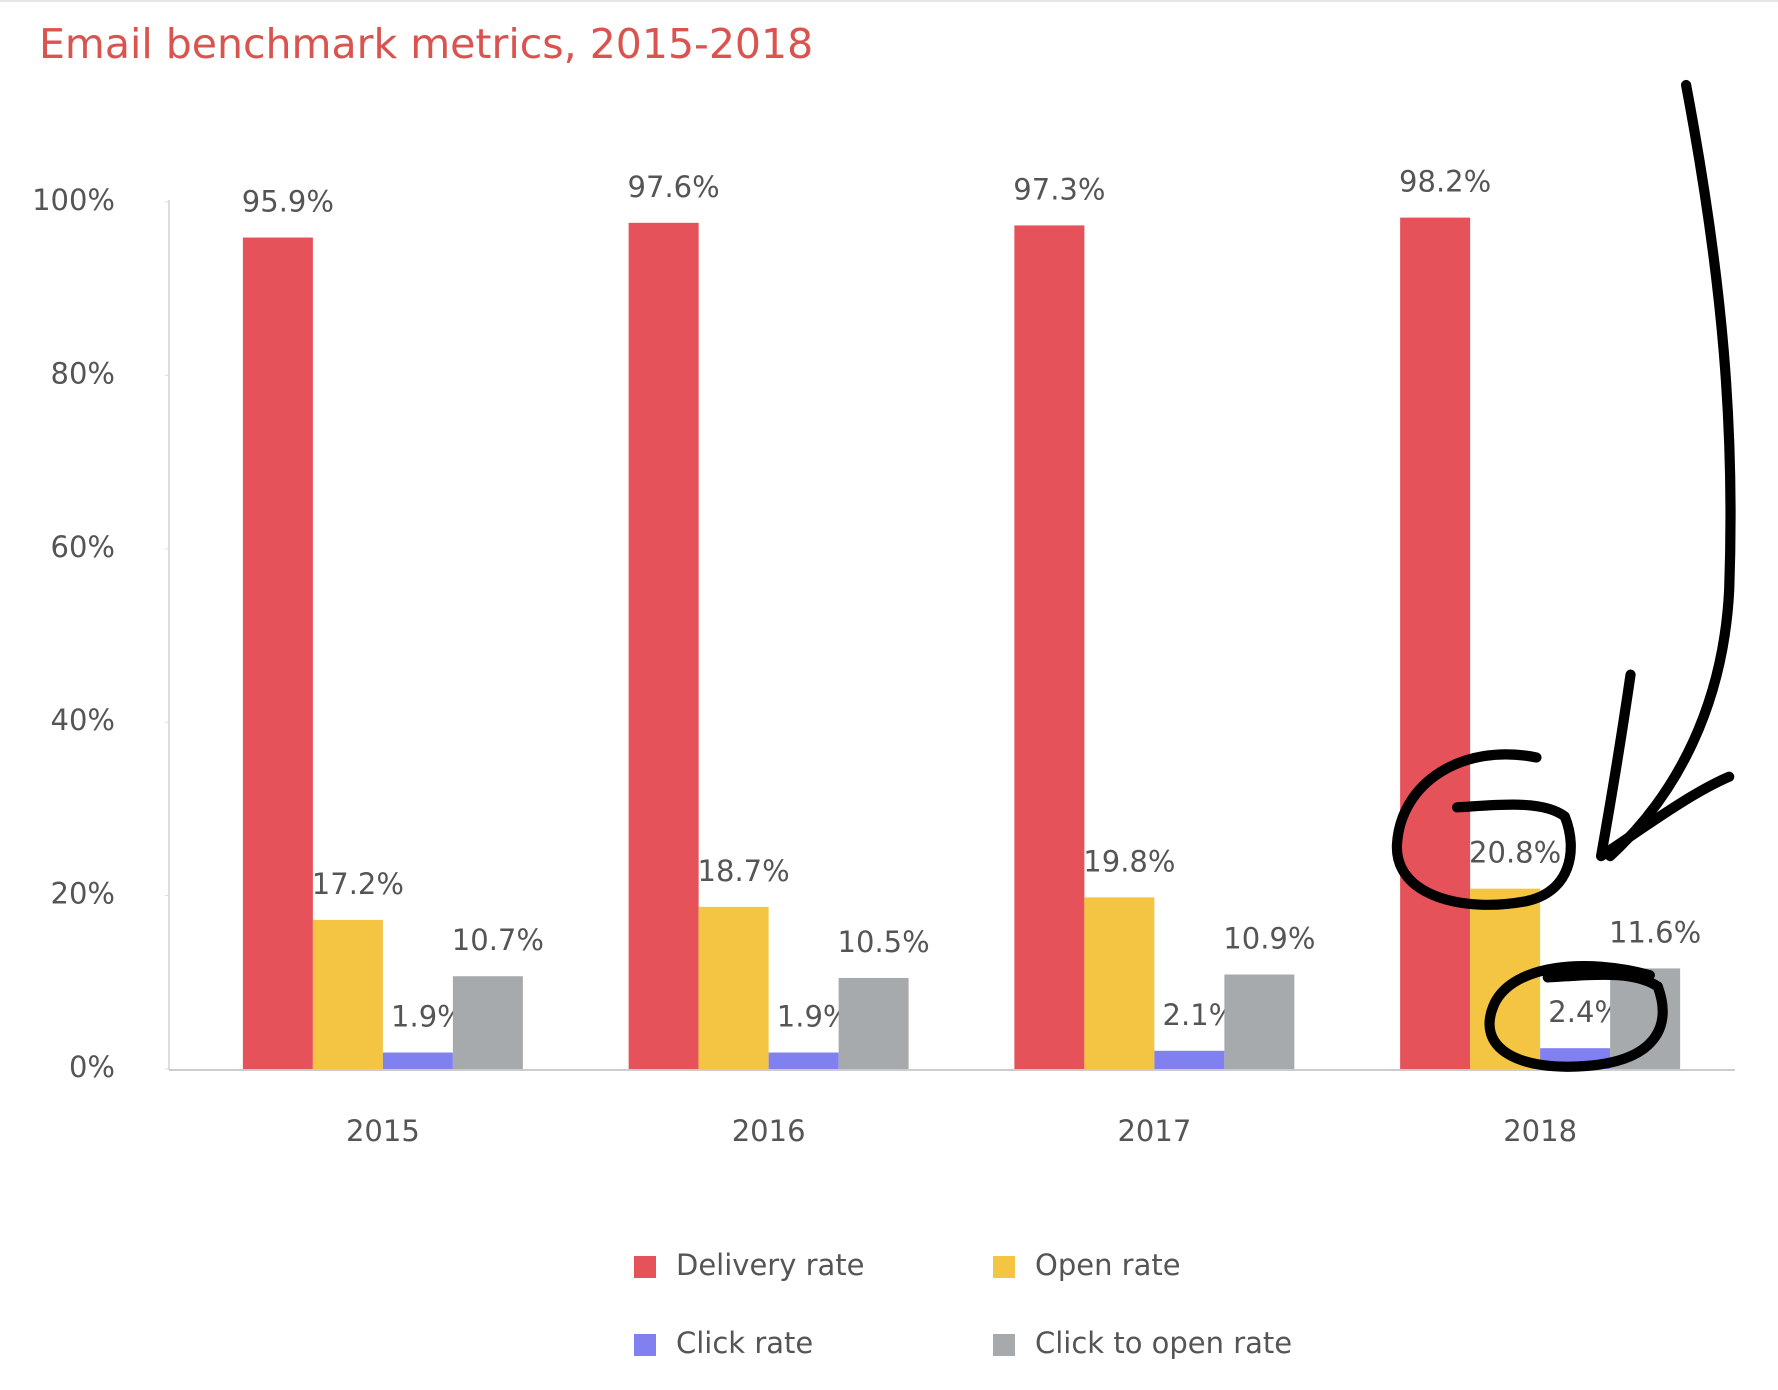  Describe the element at coordinates (884, 942) in the screenshot. I see `data-label: 10.5%` at that location.